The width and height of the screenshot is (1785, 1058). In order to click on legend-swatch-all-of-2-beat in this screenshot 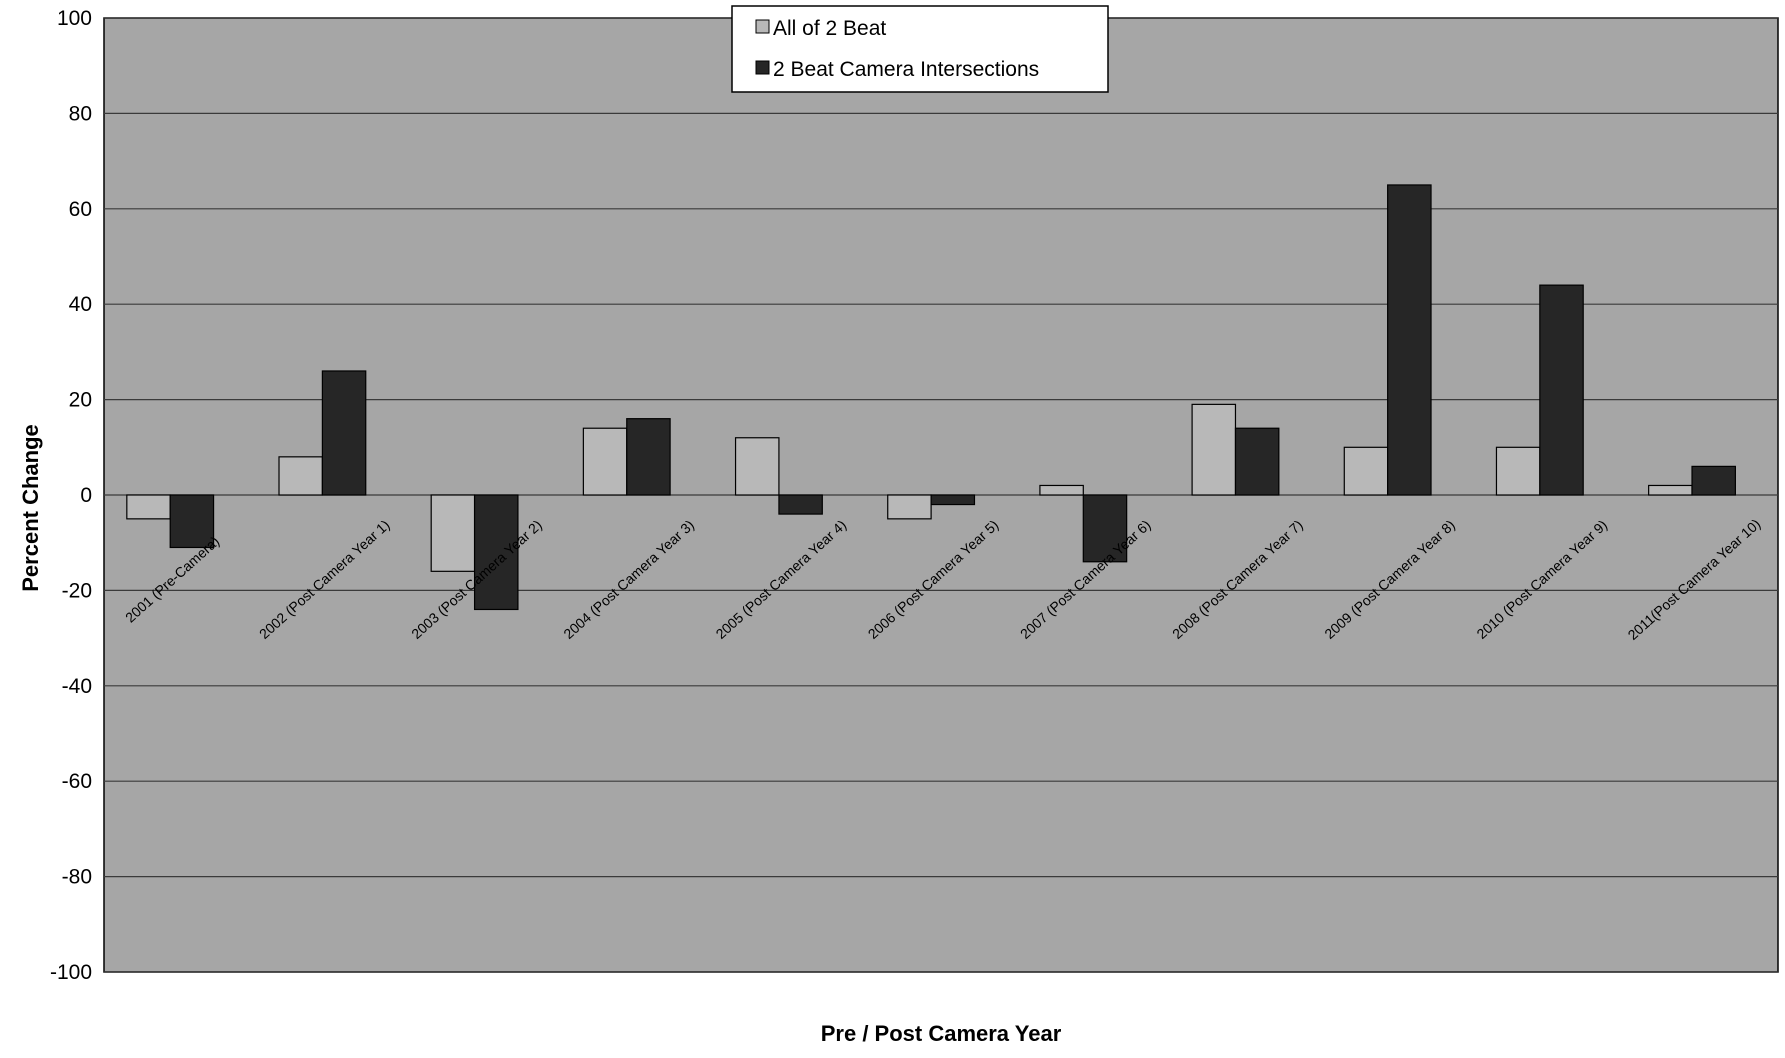, I will do `click(762, 26)`.